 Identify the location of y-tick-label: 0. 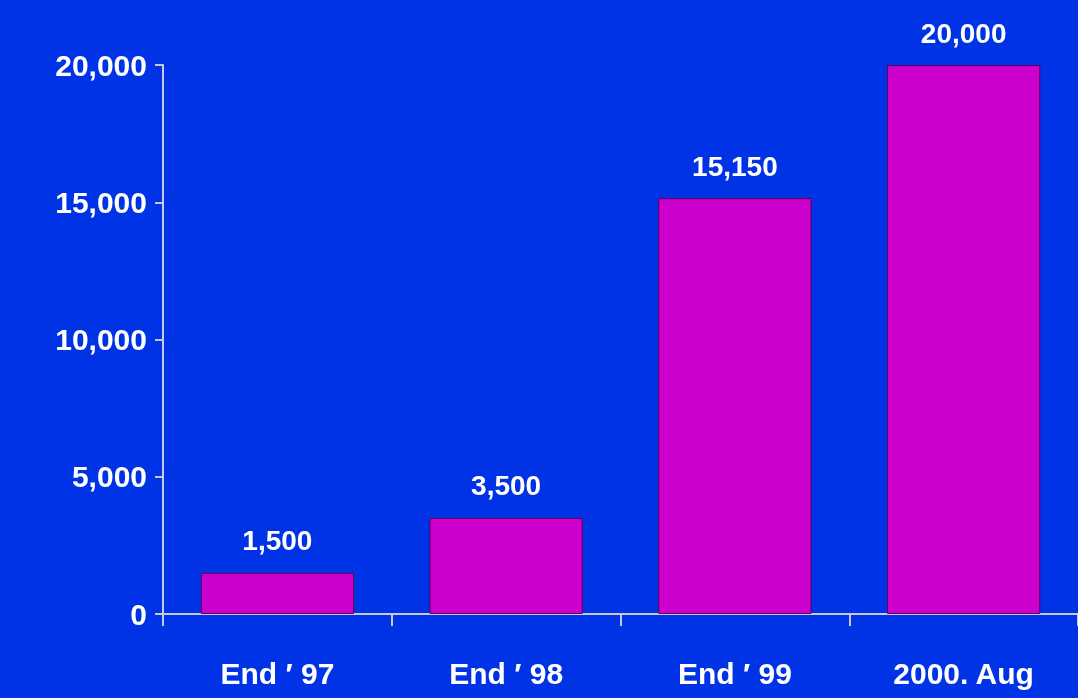
(138, 614).